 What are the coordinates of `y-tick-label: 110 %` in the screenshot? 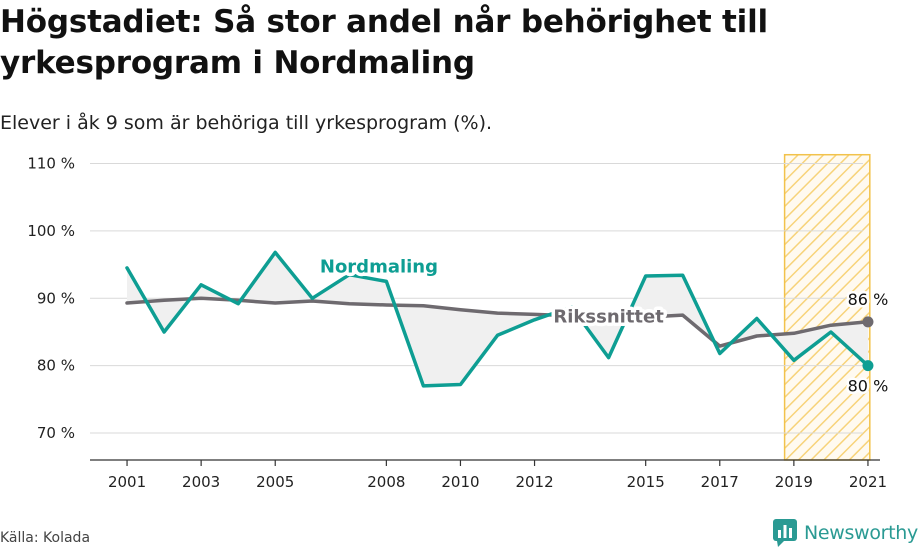 It's located at (51, 163).